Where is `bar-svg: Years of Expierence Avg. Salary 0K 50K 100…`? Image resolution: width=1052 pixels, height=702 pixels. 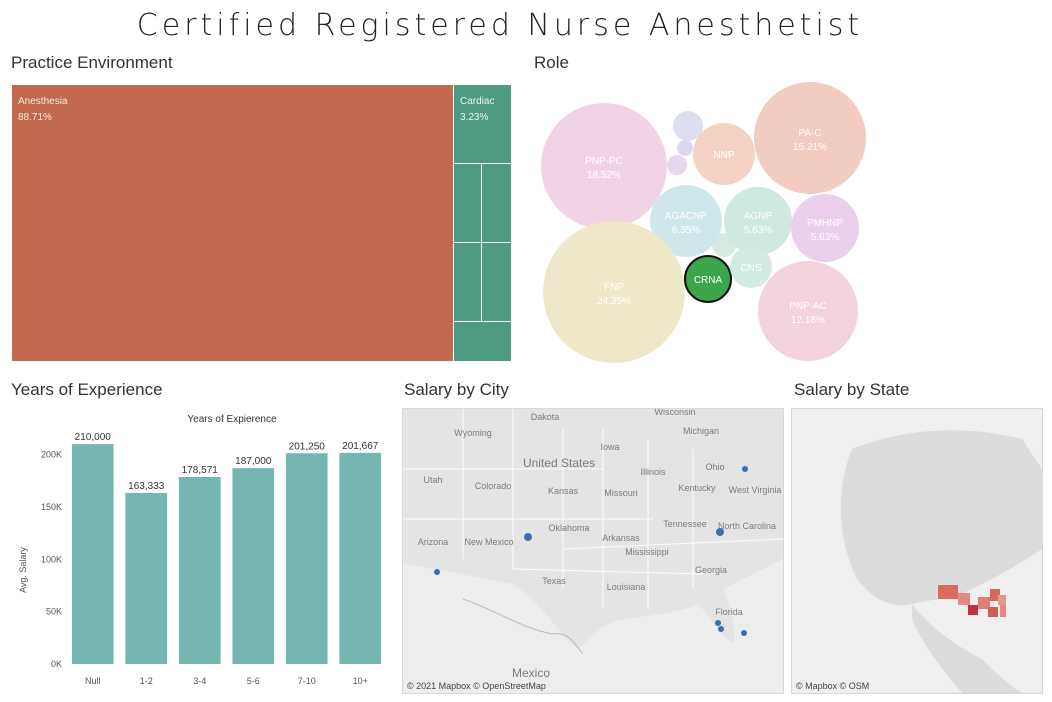
bar-svg: Years of Expierence Avg. Salary 0K 50K 100… is located at coordinates (200, 550).